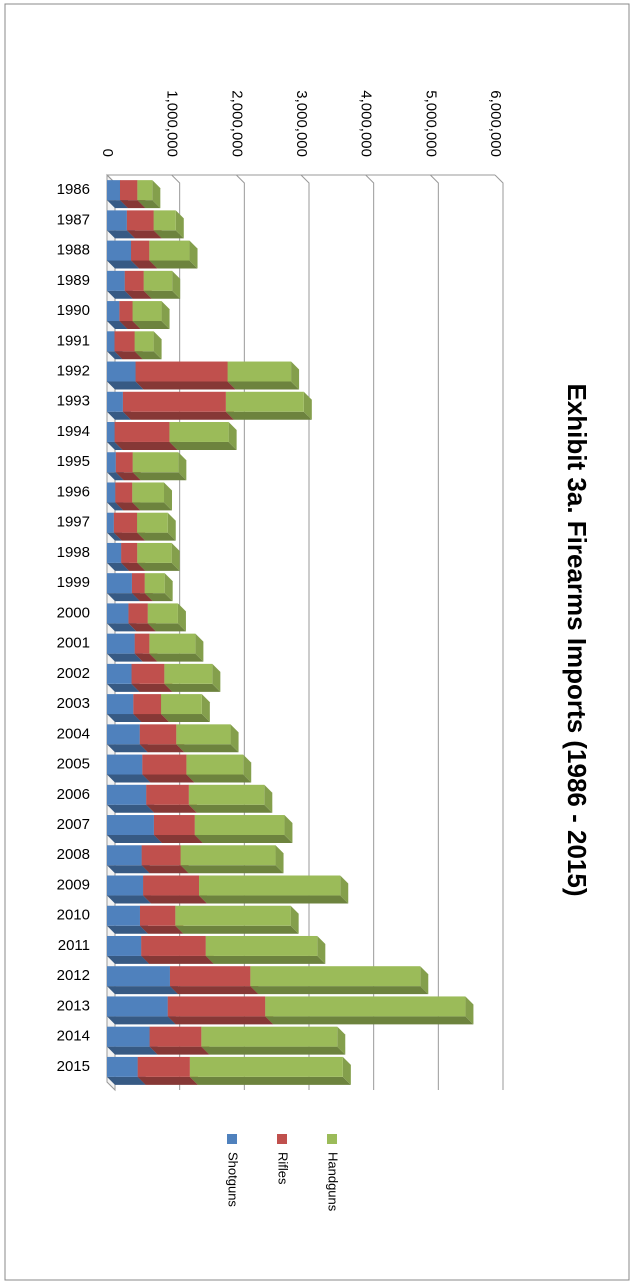 Image resolution: width=632 pixels, height=1285 pixels. Describe the element at coordinates (73, 219) in the screenshot. I see `x-tick-label: 1987` at that location.